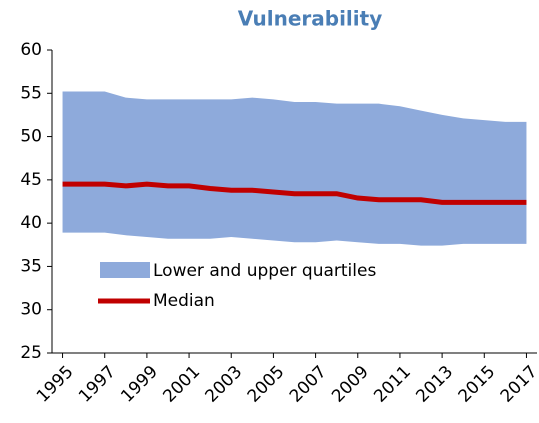 The height and width of the screenshot is (423, 539). I want to click on x-tick-label: 2009, so click(350, 384).